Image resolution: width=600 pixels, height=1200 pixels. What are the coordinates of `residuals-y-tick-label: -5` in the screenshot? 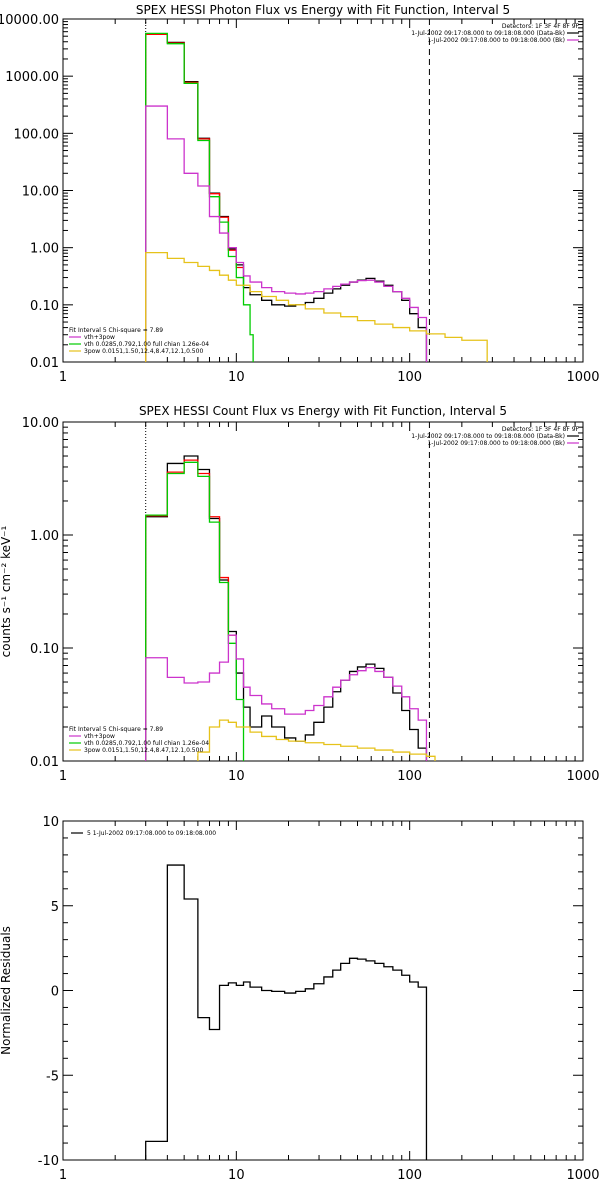 It's located at (52, 1076).